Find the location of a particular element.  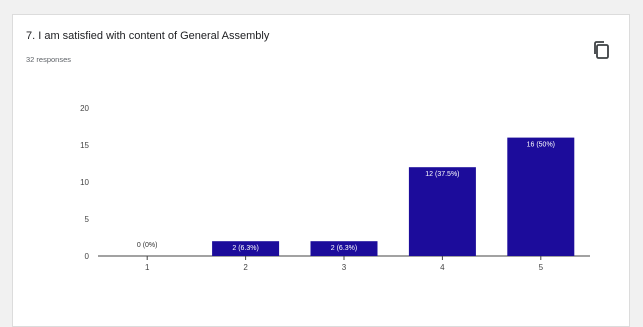

bar-label-2: 2 (6.3%) is located at coordinates (245, 248).